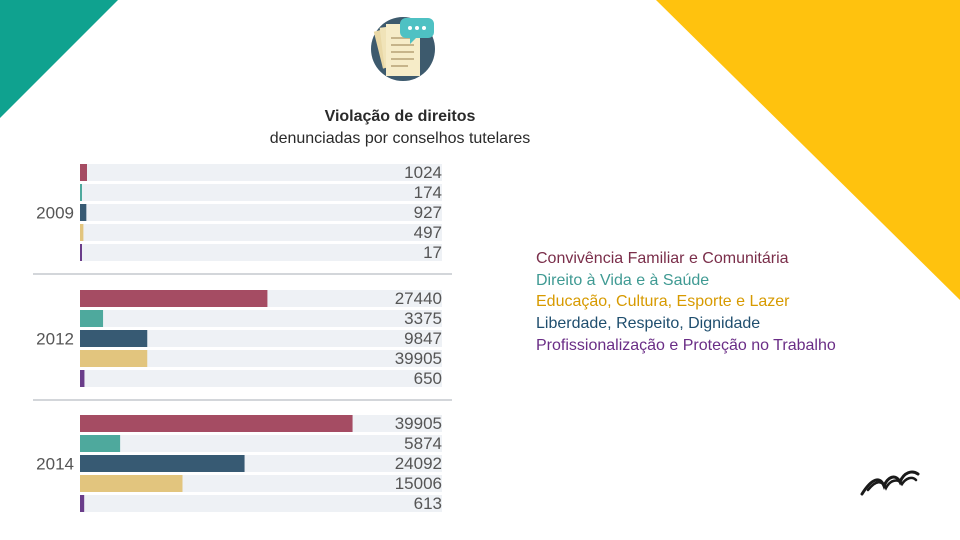 Image resolution: width=960 pixels, height=540 pixels. What do you see at coordinates (662, 258) in the screenshot?
I see `legend-item-1: Convivência Familiar e Comunitária` at bounding box center [662, 258].